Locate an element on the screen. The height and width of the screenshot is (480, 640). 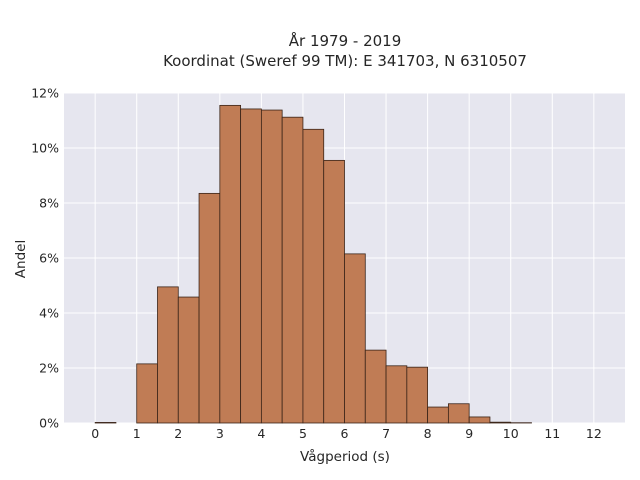
x-tick-label: 3 is located at coordinates (220, 433).